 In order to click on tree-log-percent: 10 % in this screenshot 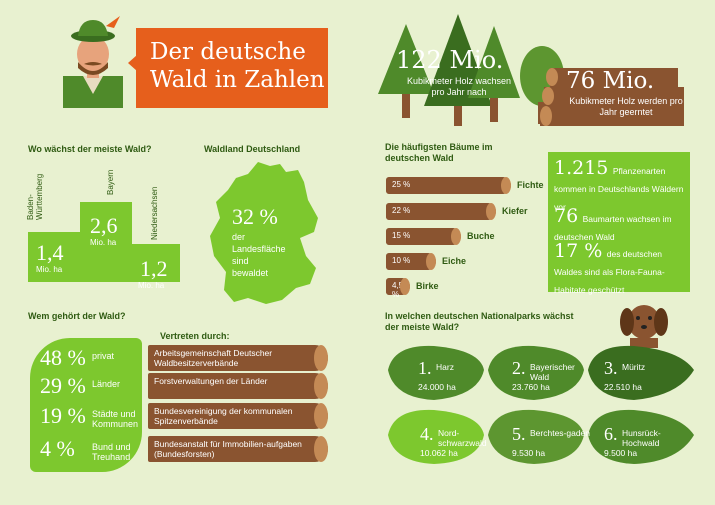, I will do `click(401, 260)`.